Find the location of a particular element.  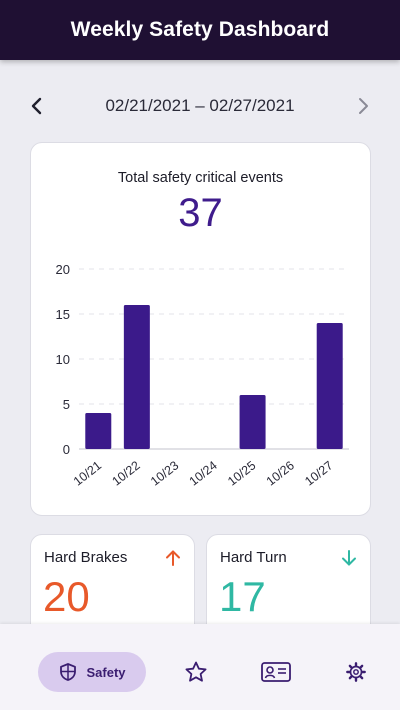

nav-safety-tab: Safety is located at coordinates (92, 672).